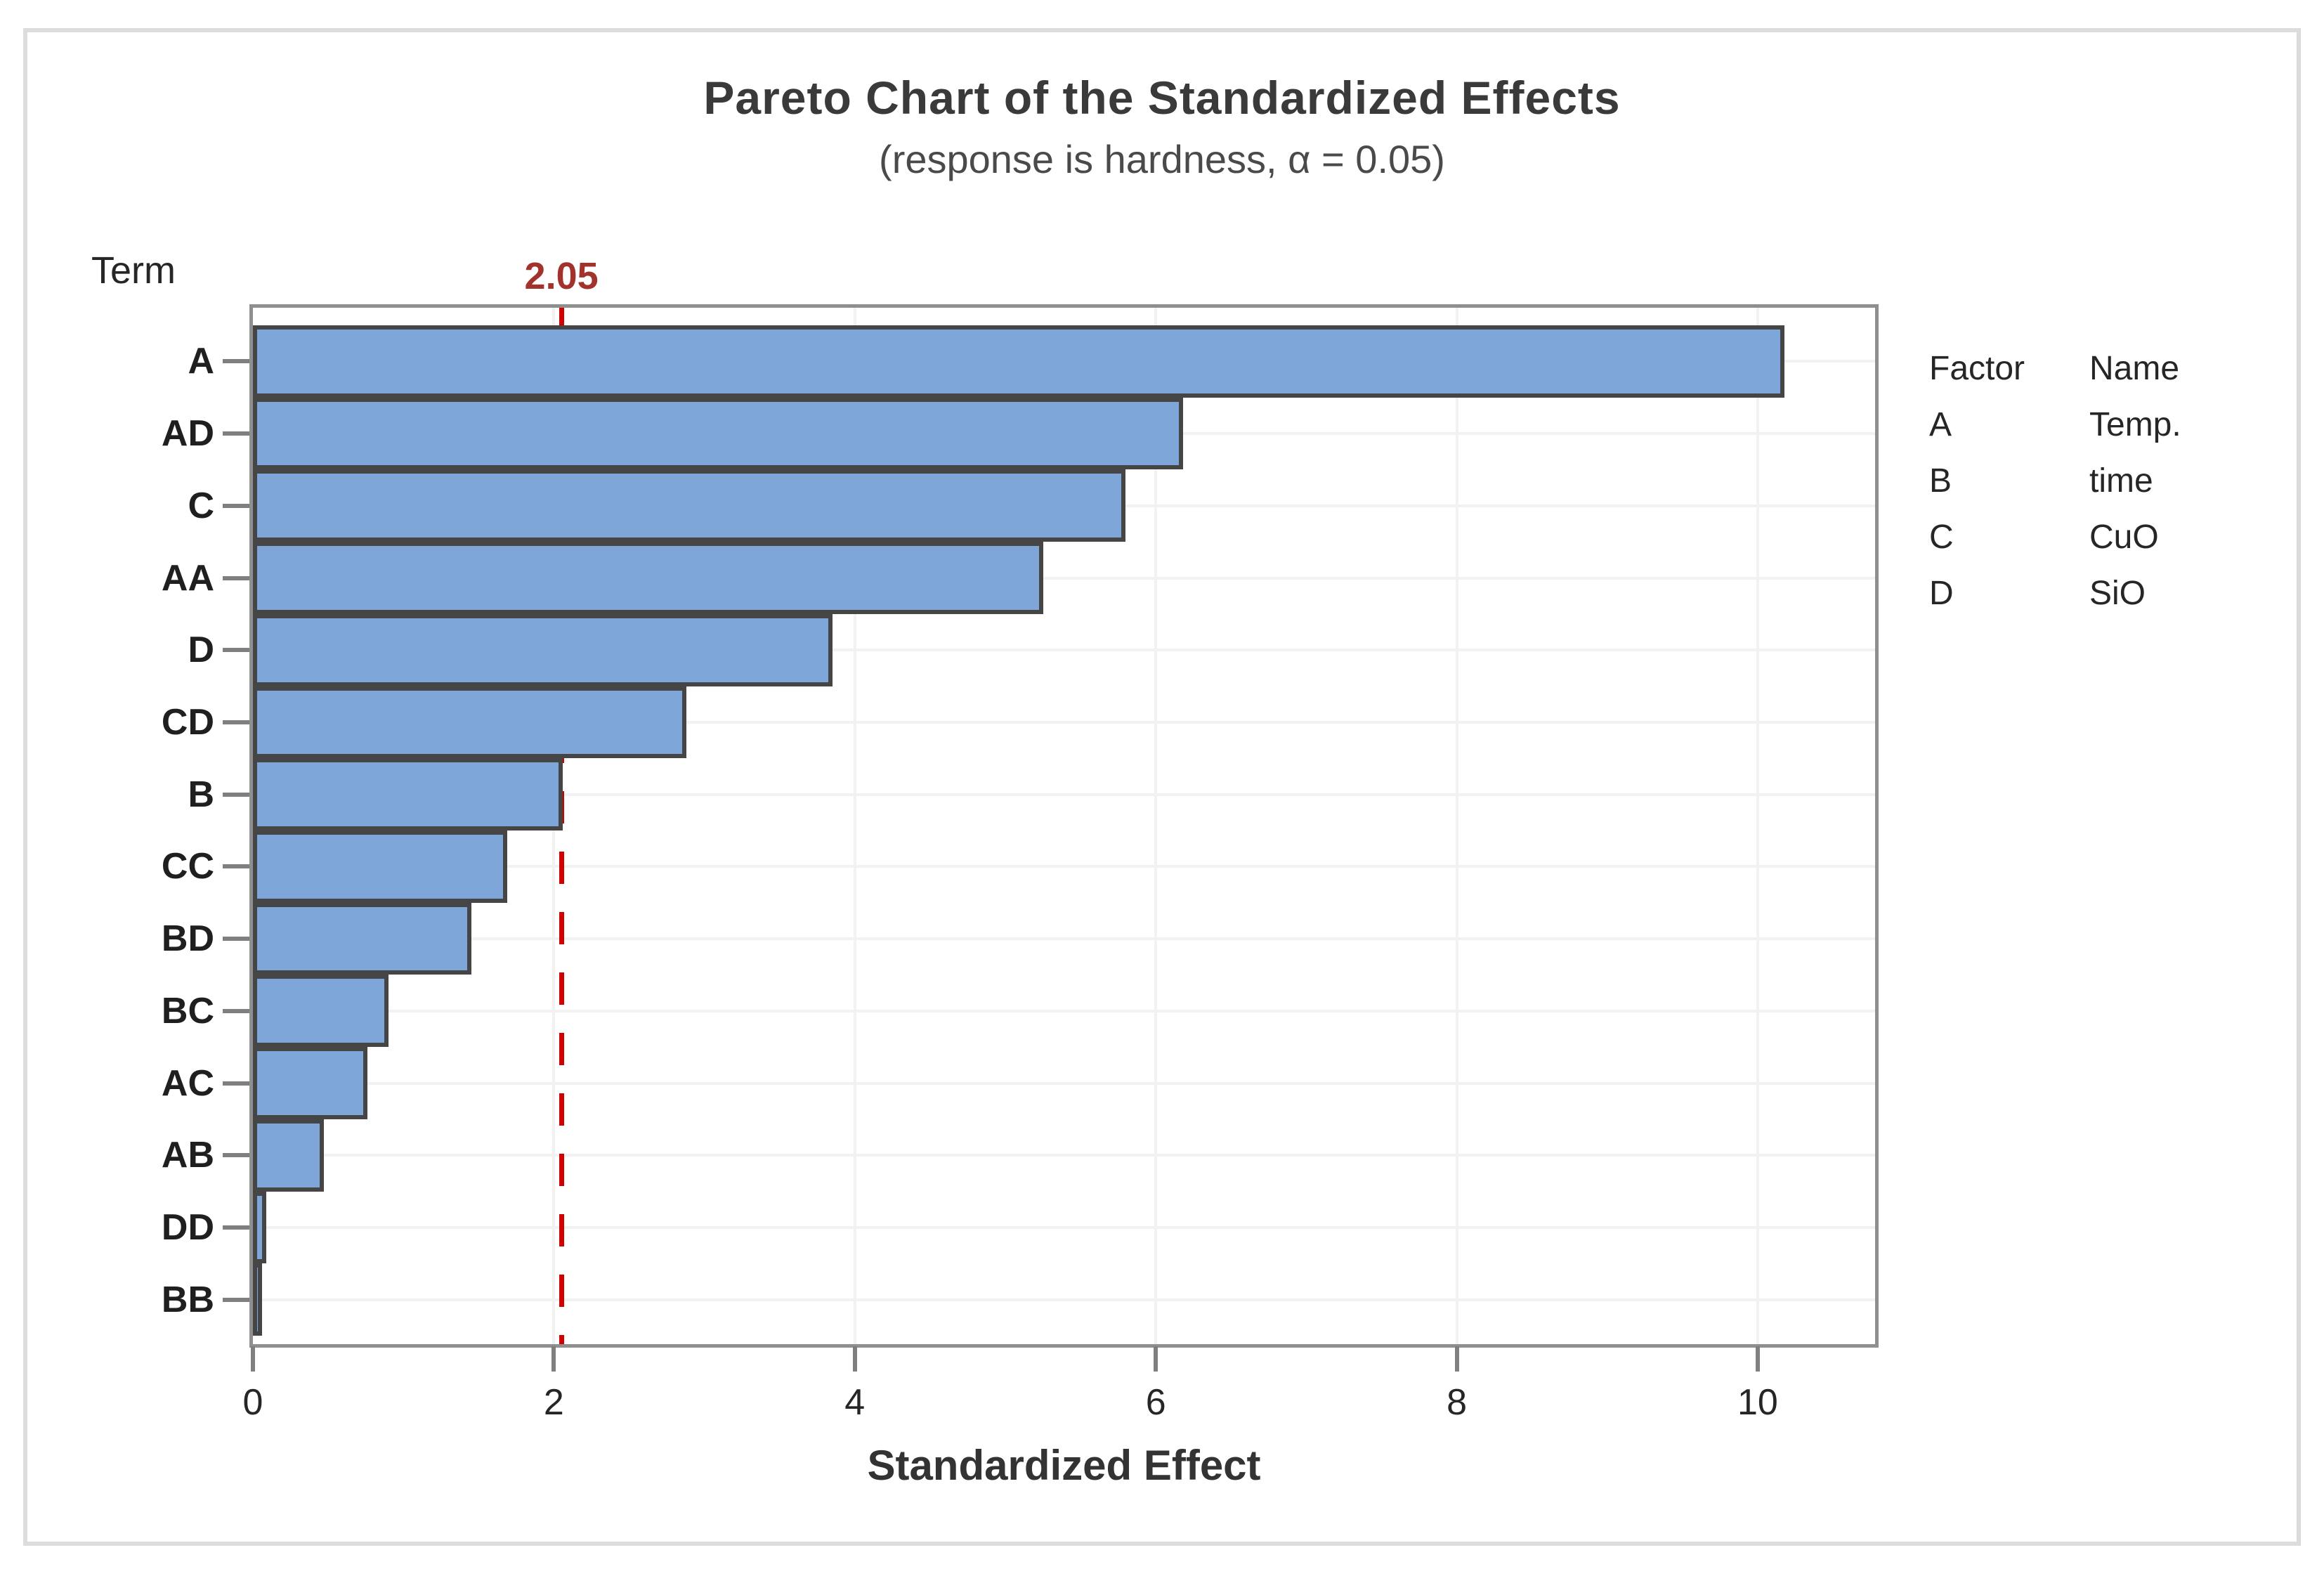 The height and width of the screenshot is (1576, 2324). Describe the element at coordinates (553, 1403) in the screenshot. I see `x-tick-label-2: 2` at that location.